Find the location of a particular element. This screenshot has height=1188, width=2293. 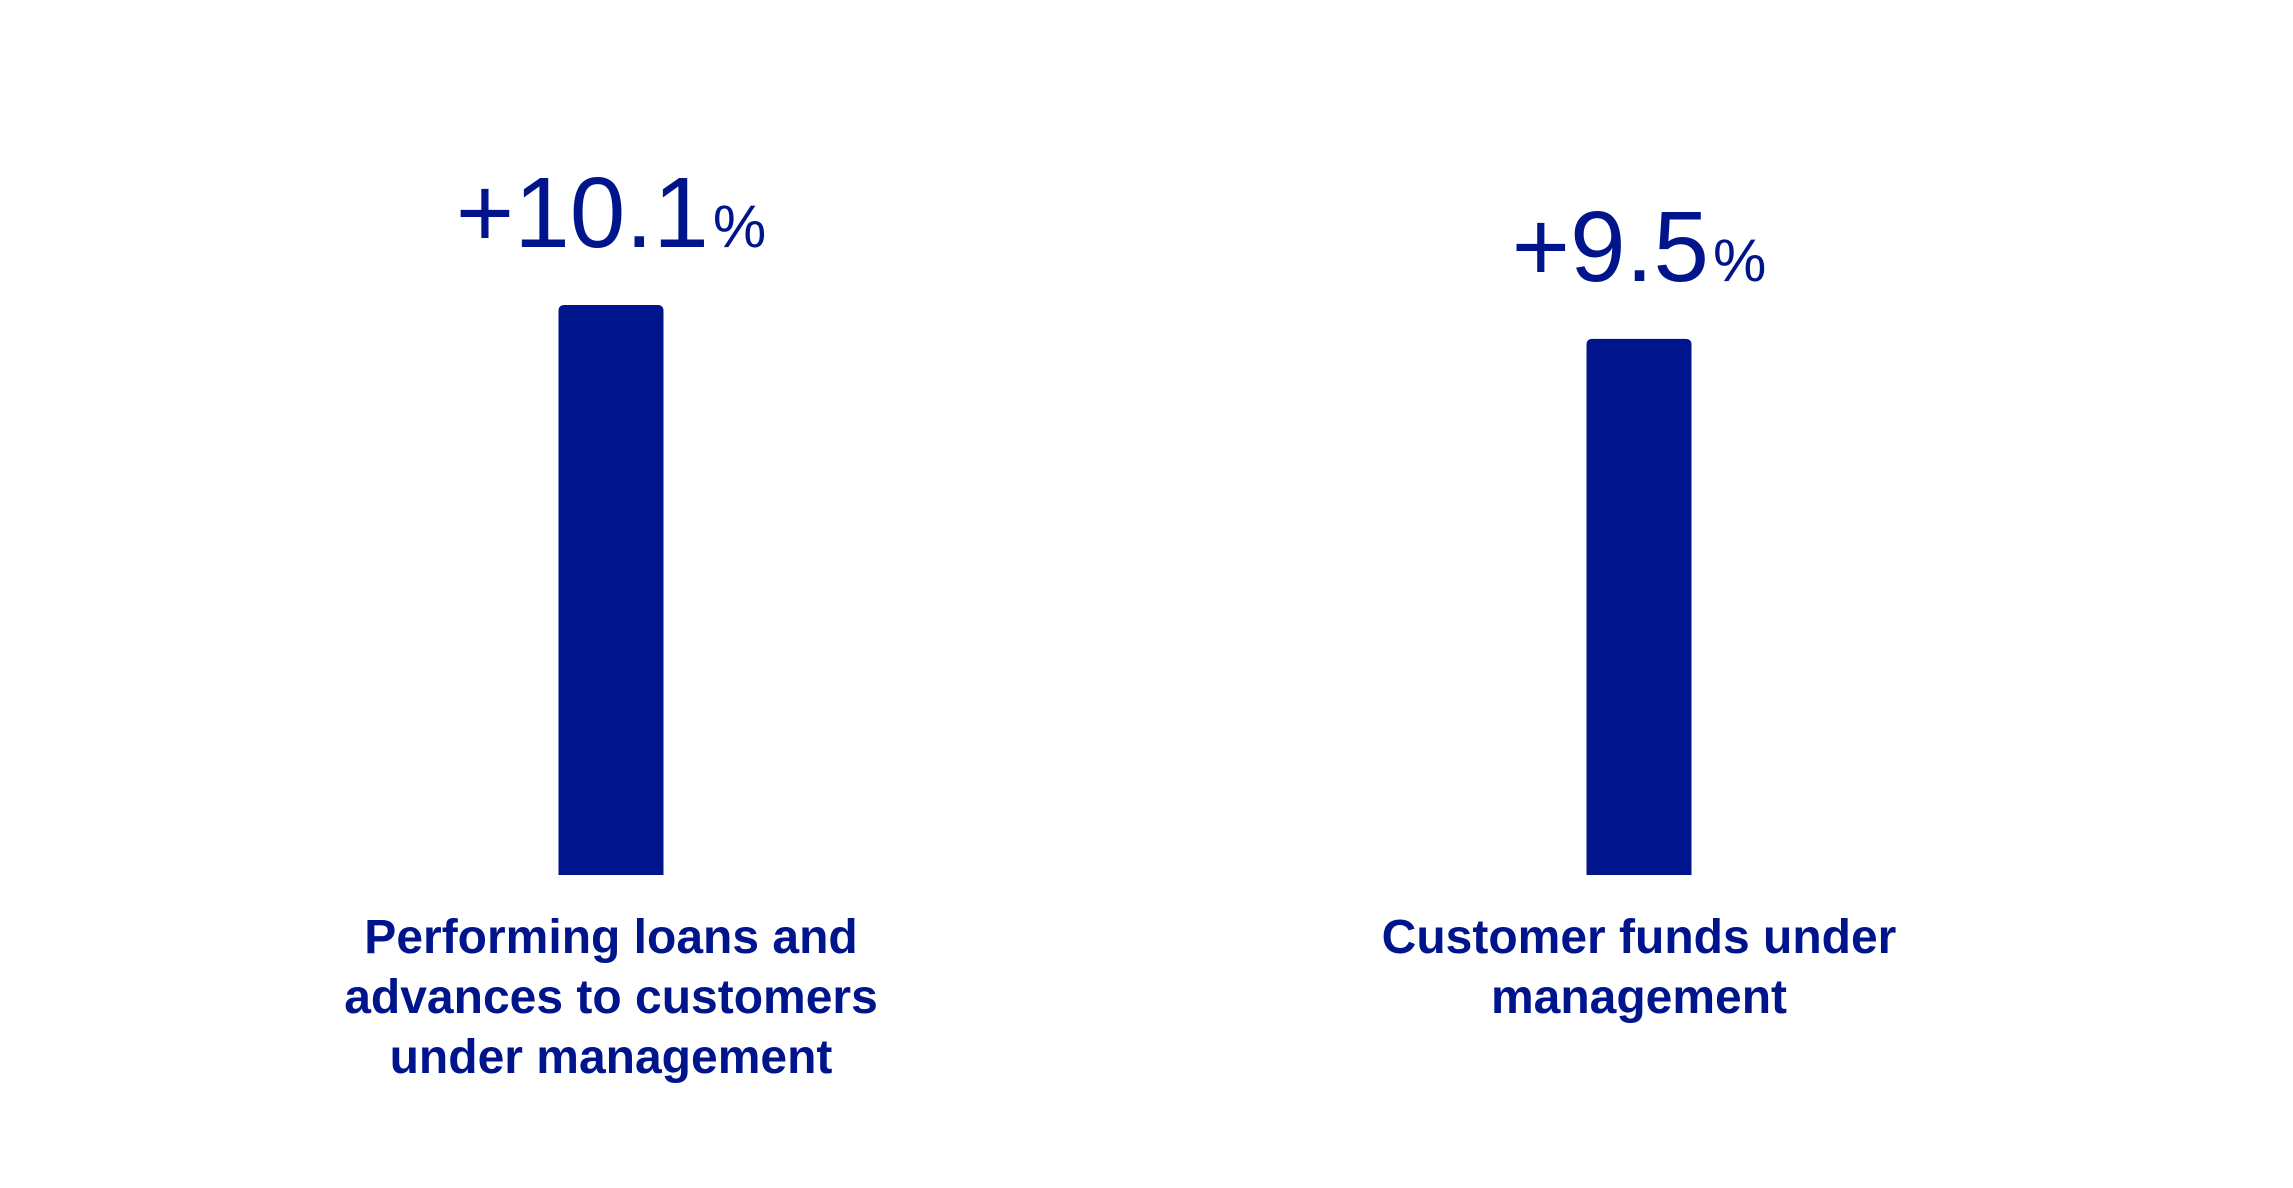

value-label-number: +10.1 is located at coordinates (582, 213).